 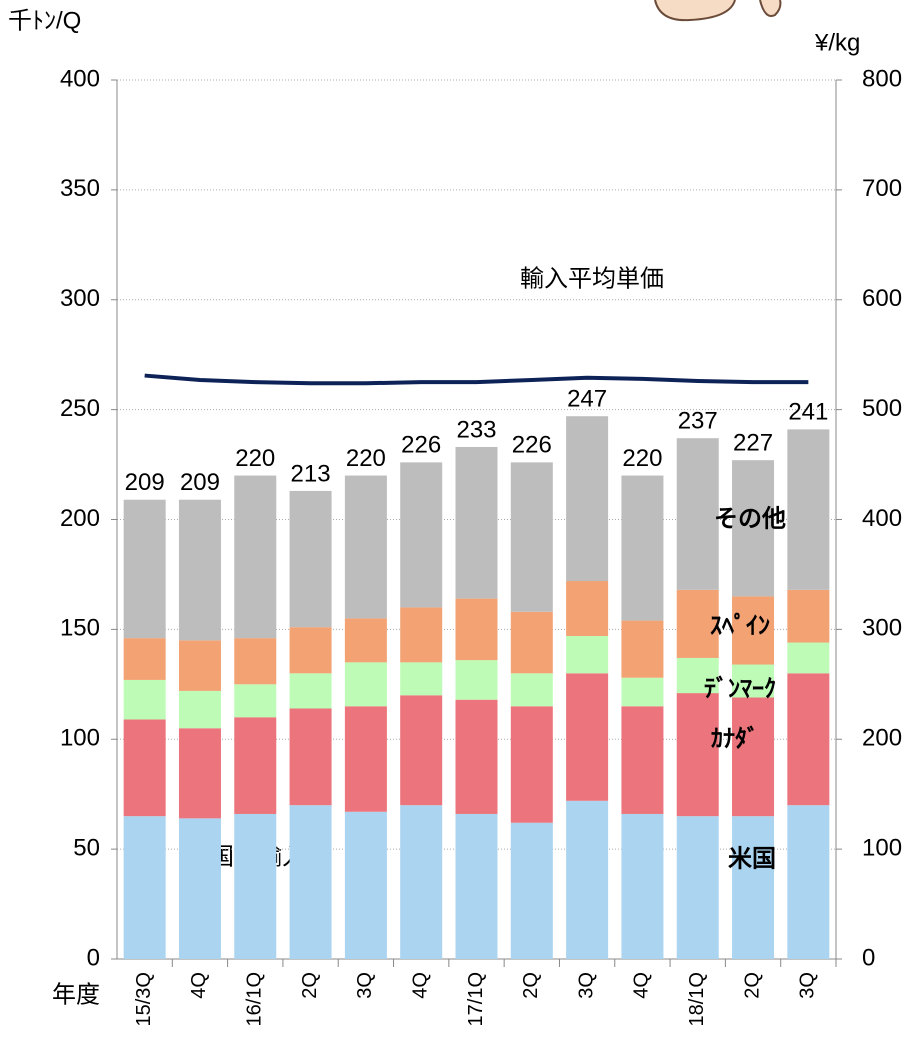 I want to click on total-label: 213, so click(x=311, y=473).